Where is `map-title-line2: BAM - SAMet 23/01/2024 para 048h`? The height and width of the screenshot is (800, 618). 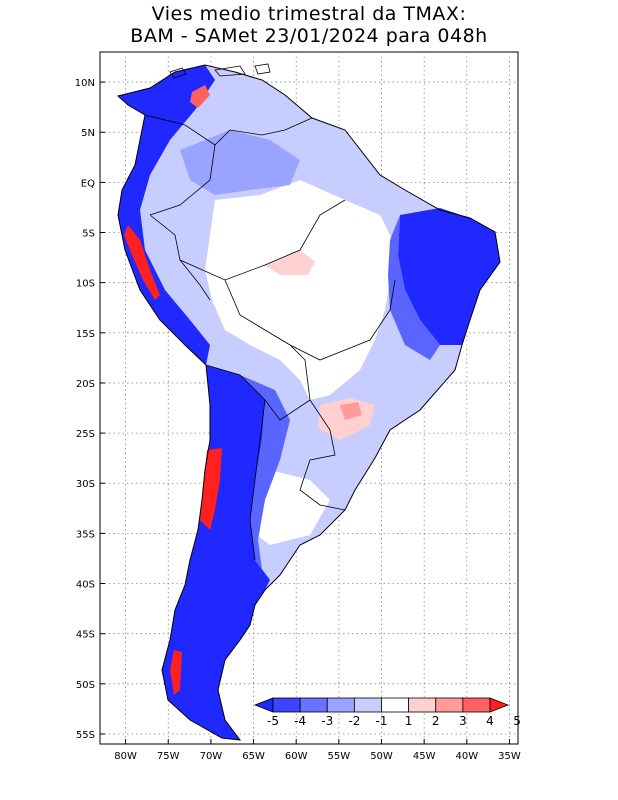 map-title-line2: BAM - SAMet 23/01/2024 para 048h is located at coordinates (309, 36).